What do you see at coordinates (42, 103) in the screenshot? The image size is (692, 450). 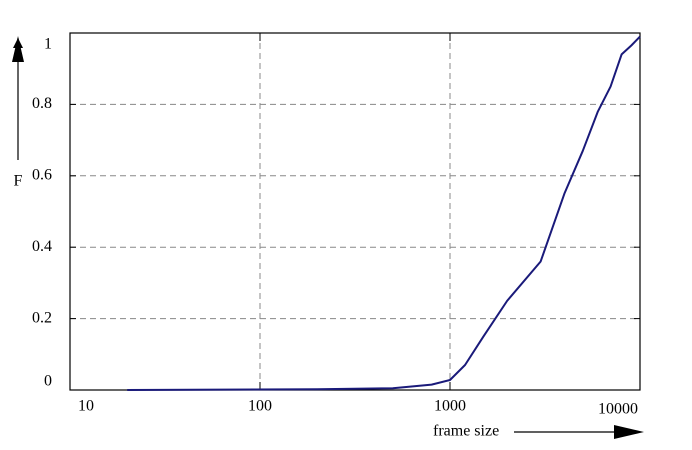 I see `y-tick-label: 0.8` at bounding box center [42, 103].